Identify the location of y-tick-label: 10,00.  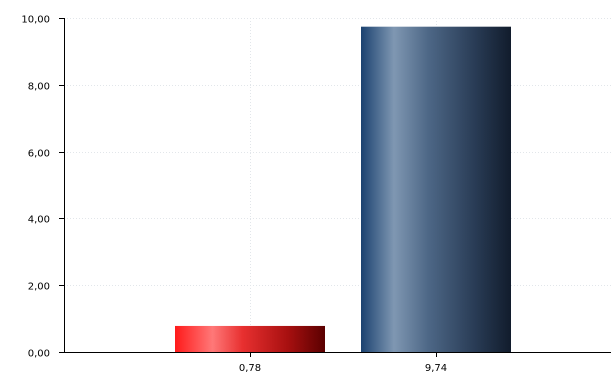
(35, 20).